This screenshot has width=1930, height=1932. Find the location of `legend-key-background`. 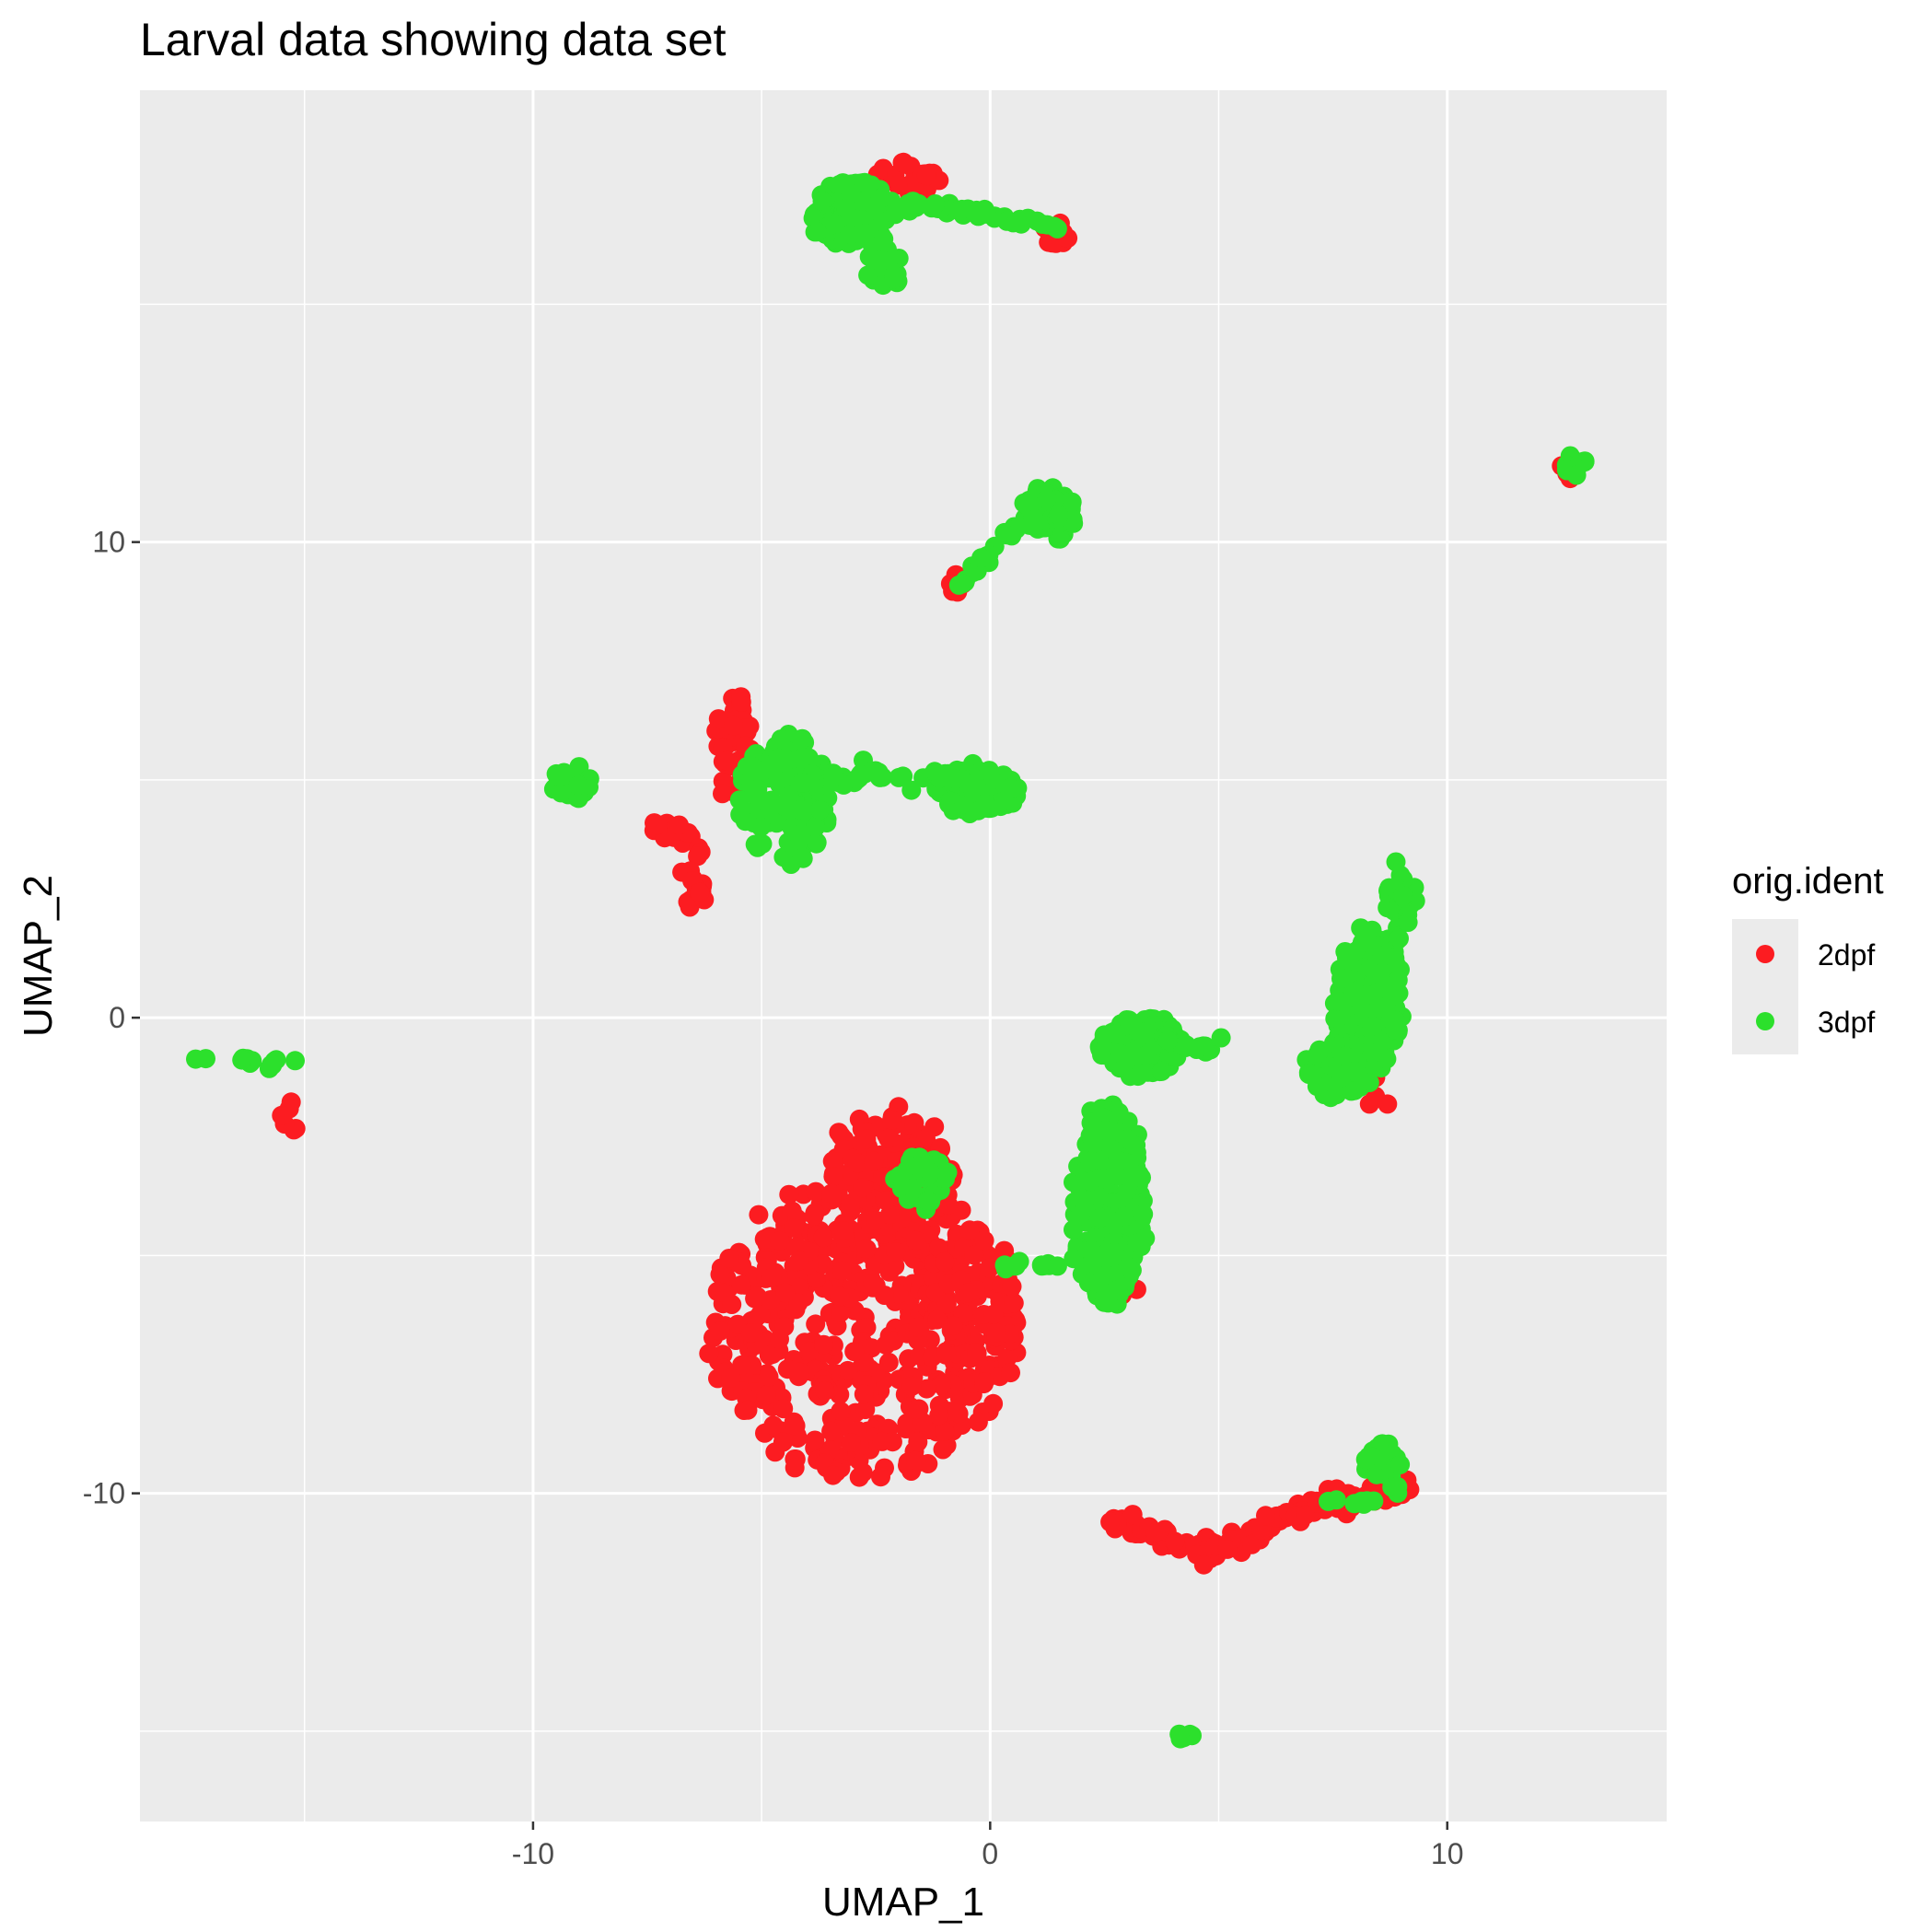

legend-key-background is located at coordinates (1765, 986).